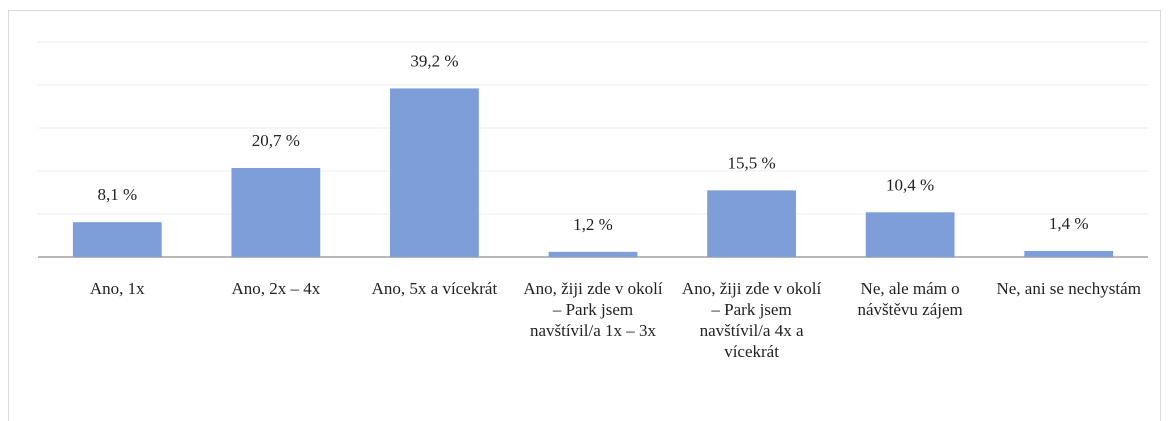 The image size is (1170, 421). I want to click on data-label: 39,2 %, so click(434, 60).